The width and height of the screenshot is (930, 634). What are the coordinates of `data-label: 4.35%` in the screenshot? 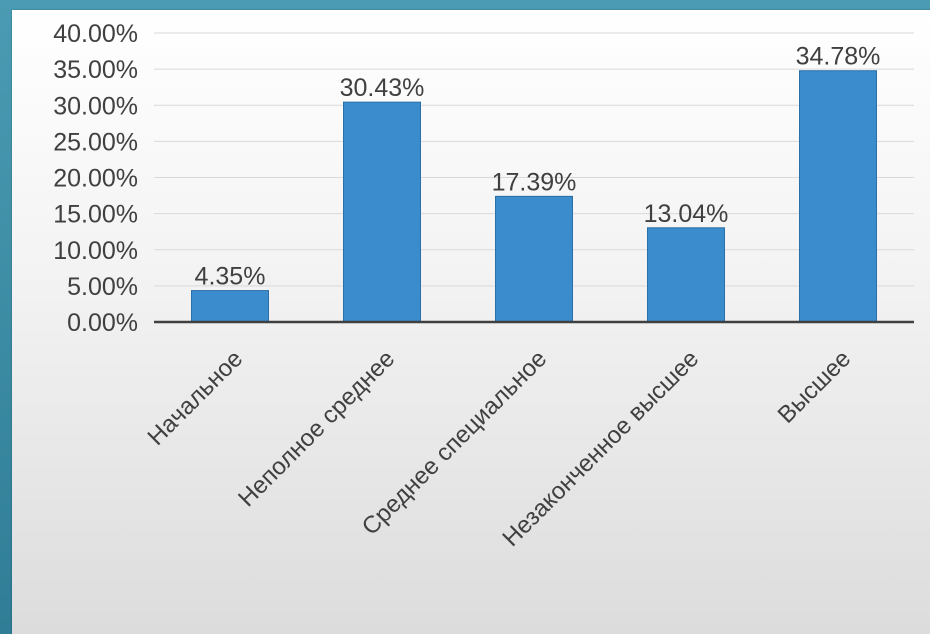 It's located at (230, 277).